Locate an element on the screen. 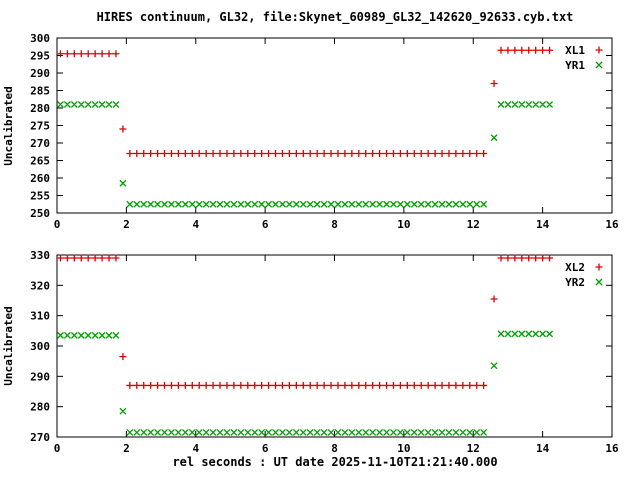 The image size is (640, 480). y-tick-label: 295 is located at coordinates (40, 56).